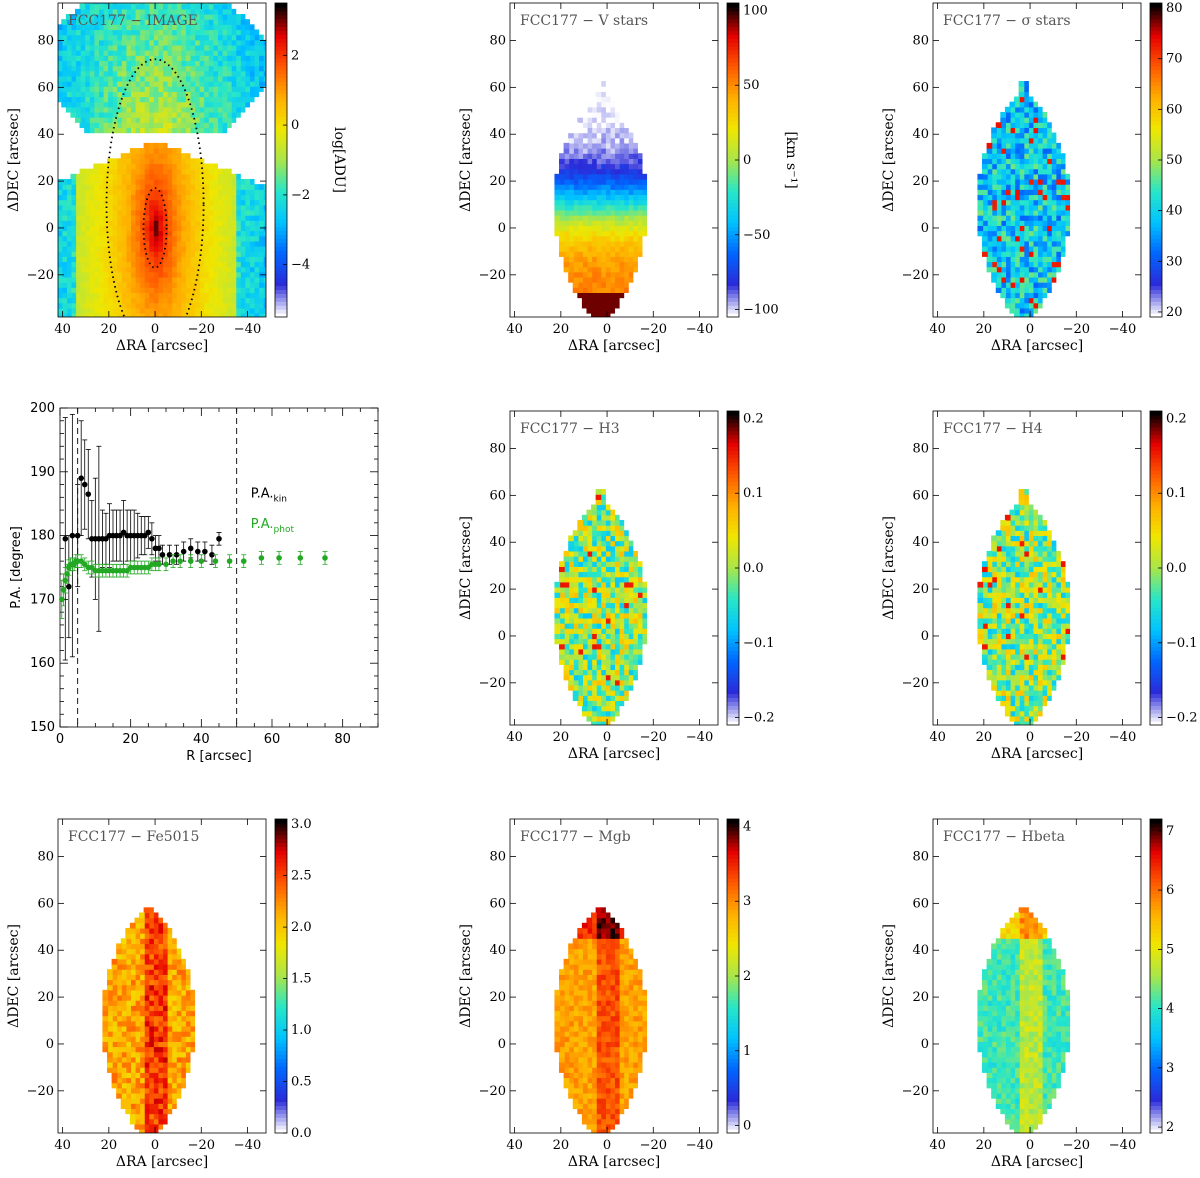 The height and width of the screenshot is (1178, 1200). Describe the element at coordinates (301, 1082) in the screenshot. I see `colorbar-tick-label: 0.5` at that location.